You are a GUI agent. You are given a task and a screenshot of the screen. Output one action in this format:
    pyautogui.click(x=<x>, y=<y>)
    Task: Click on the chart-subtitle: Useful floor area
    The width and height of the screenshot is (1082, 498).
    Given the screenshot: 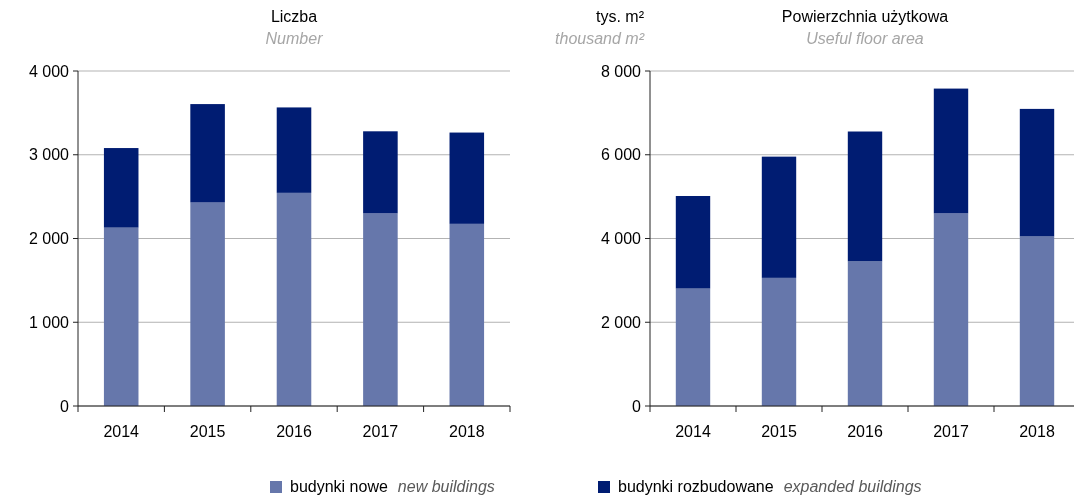 What is the action you would take?
    pyautogui.click(x=865, y=38)
    